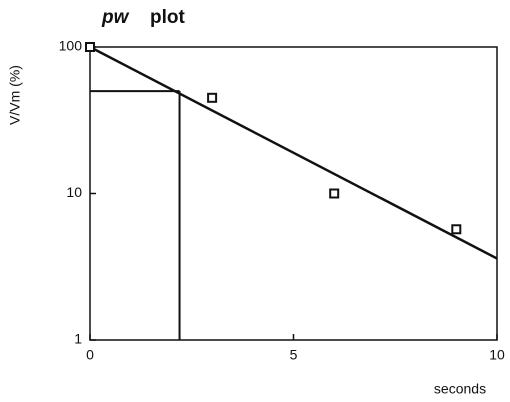 The width and height of the screenshot is (510, 402). Describe the element at coordinates (71, 46) in the screenshot. I see `y-tick-label: 100` at that location.